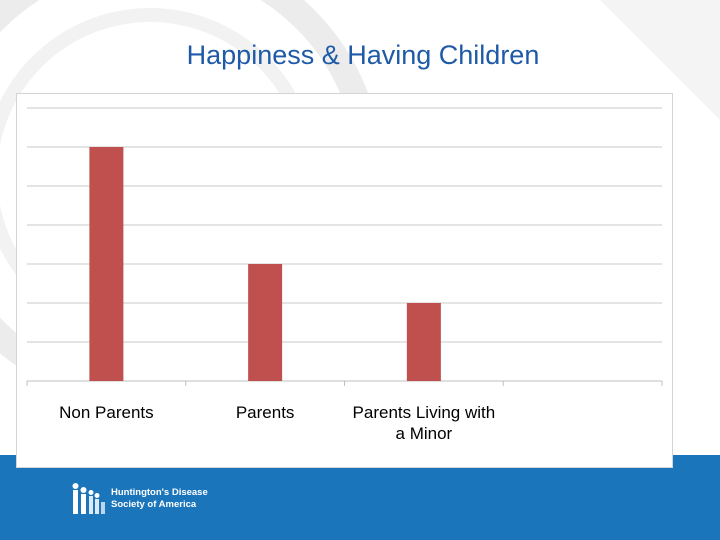 This screenshot has width=720, height=540. I want to click on x-tick-label: Parents Living with a Minor, so click(424, 423).